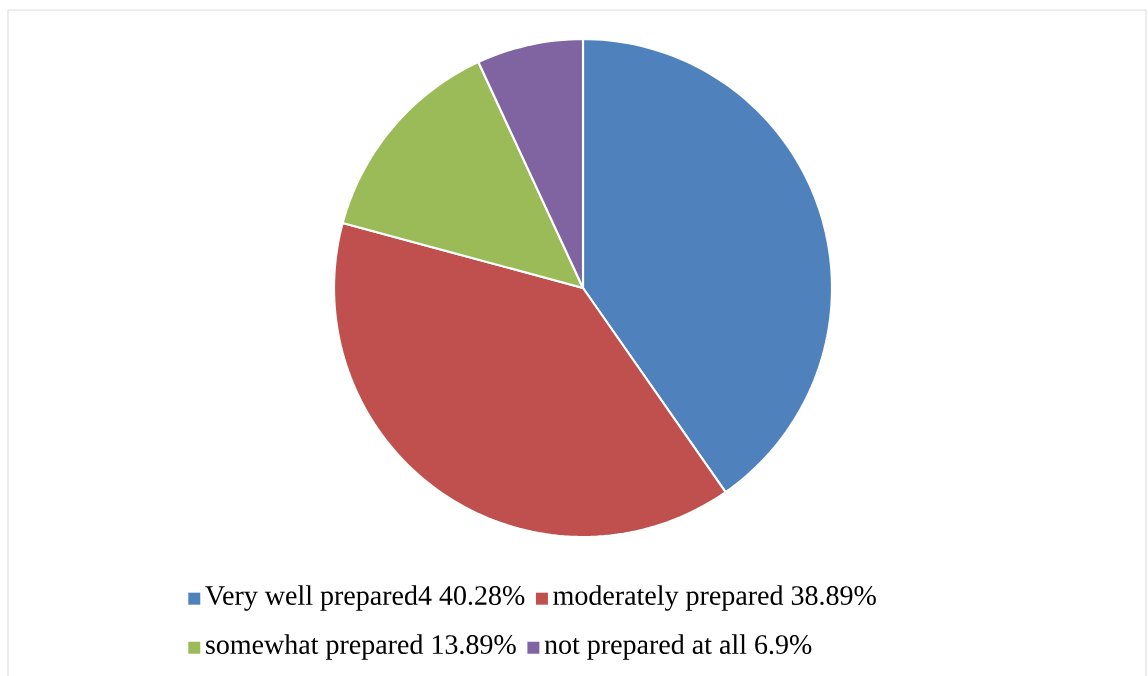 This screenshot has width=1148, height=676. Describe the element at coordinates (365, 598) in the screenshot. I see `legend-label: Very well prepared4 40.28%` at that location.